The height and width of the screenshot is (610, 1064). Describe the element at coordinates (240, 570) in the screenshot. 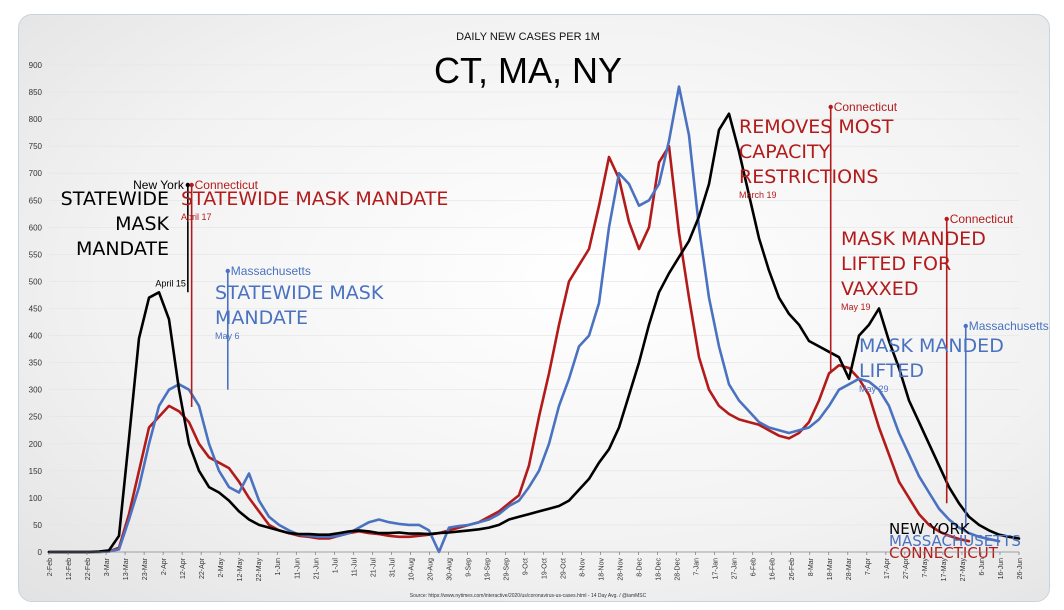

I see `x-tick-label: 12-May` at that location.